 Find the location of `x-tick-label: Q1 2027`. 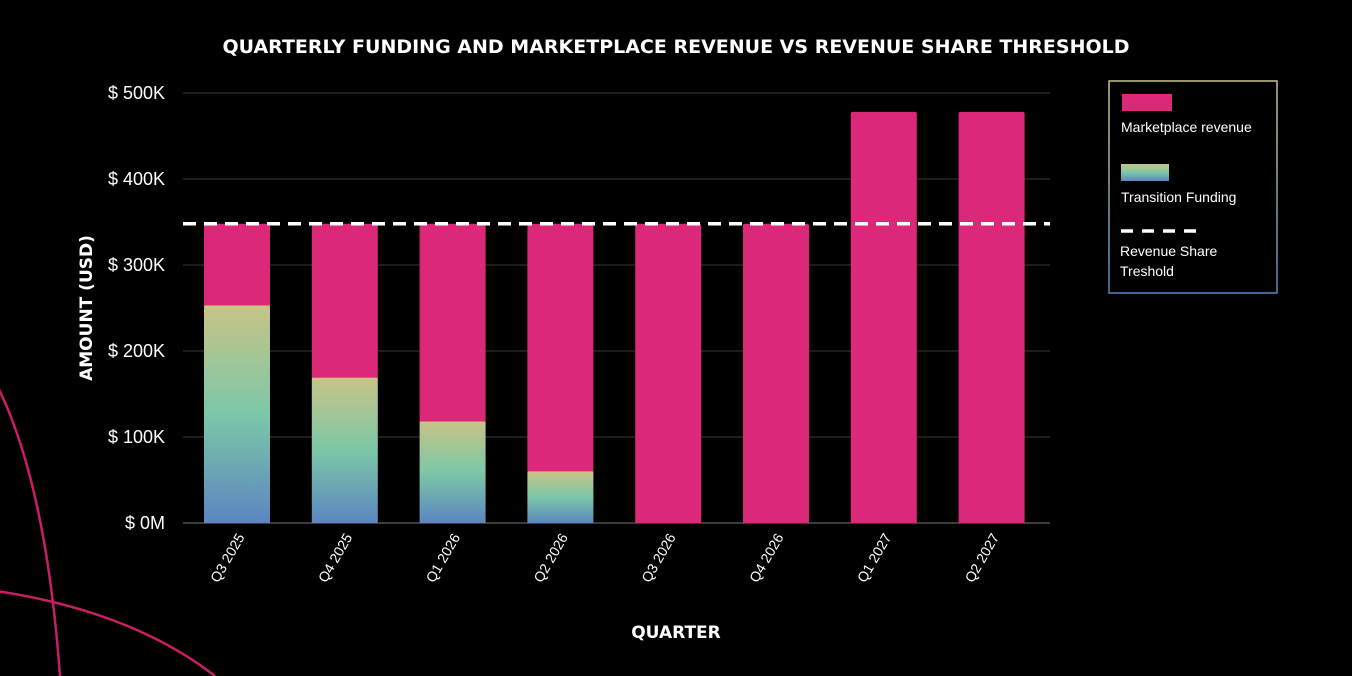

x-tick-label: Q1 2027 is located at coordinates (874, 557).